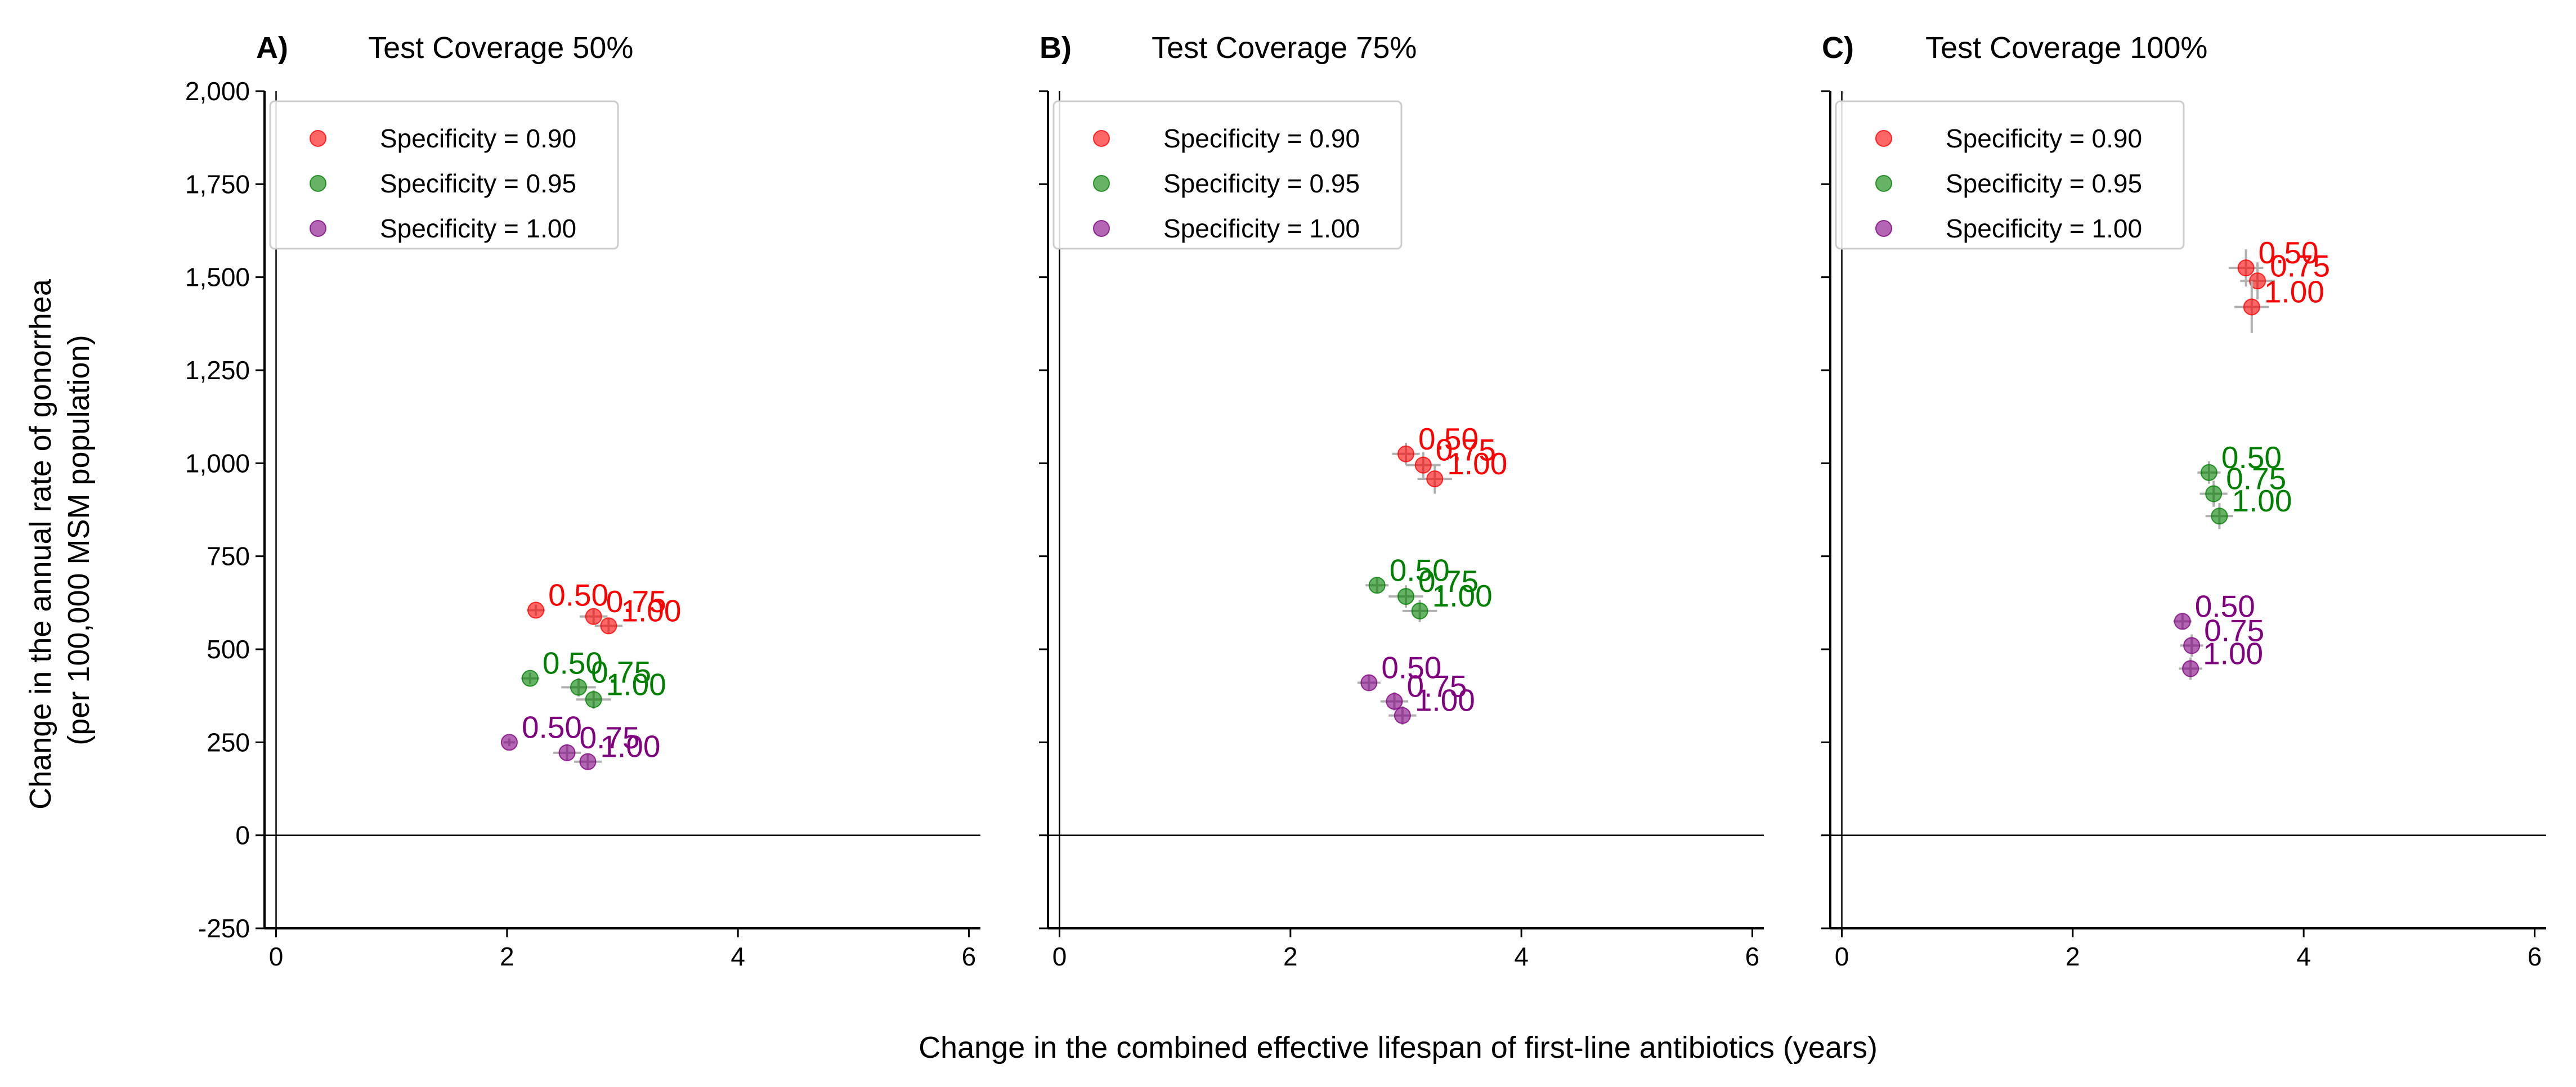  Describe the element at coordinates (228, 742) in the screenshot. I see `y-tick-label: 250` at that location.